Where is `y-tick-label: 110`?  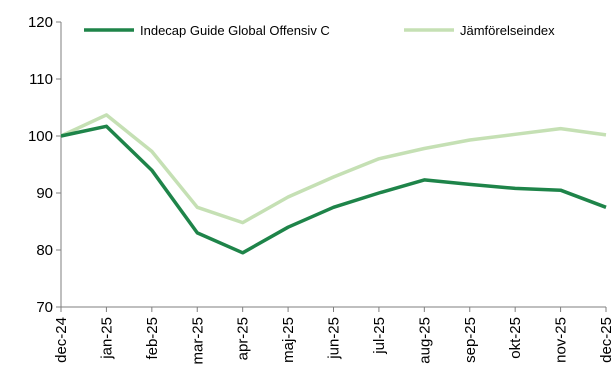
y-tick-label: 110 is located at coordinates (41, 79).